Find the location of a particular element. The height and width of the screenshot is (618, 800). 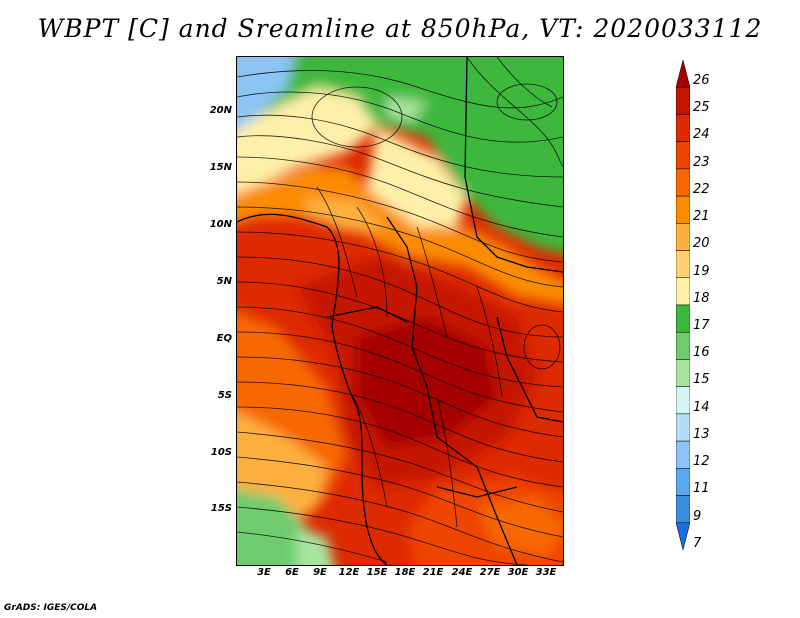

lon-label-3e: 3E is located at coordinates (264, 572).